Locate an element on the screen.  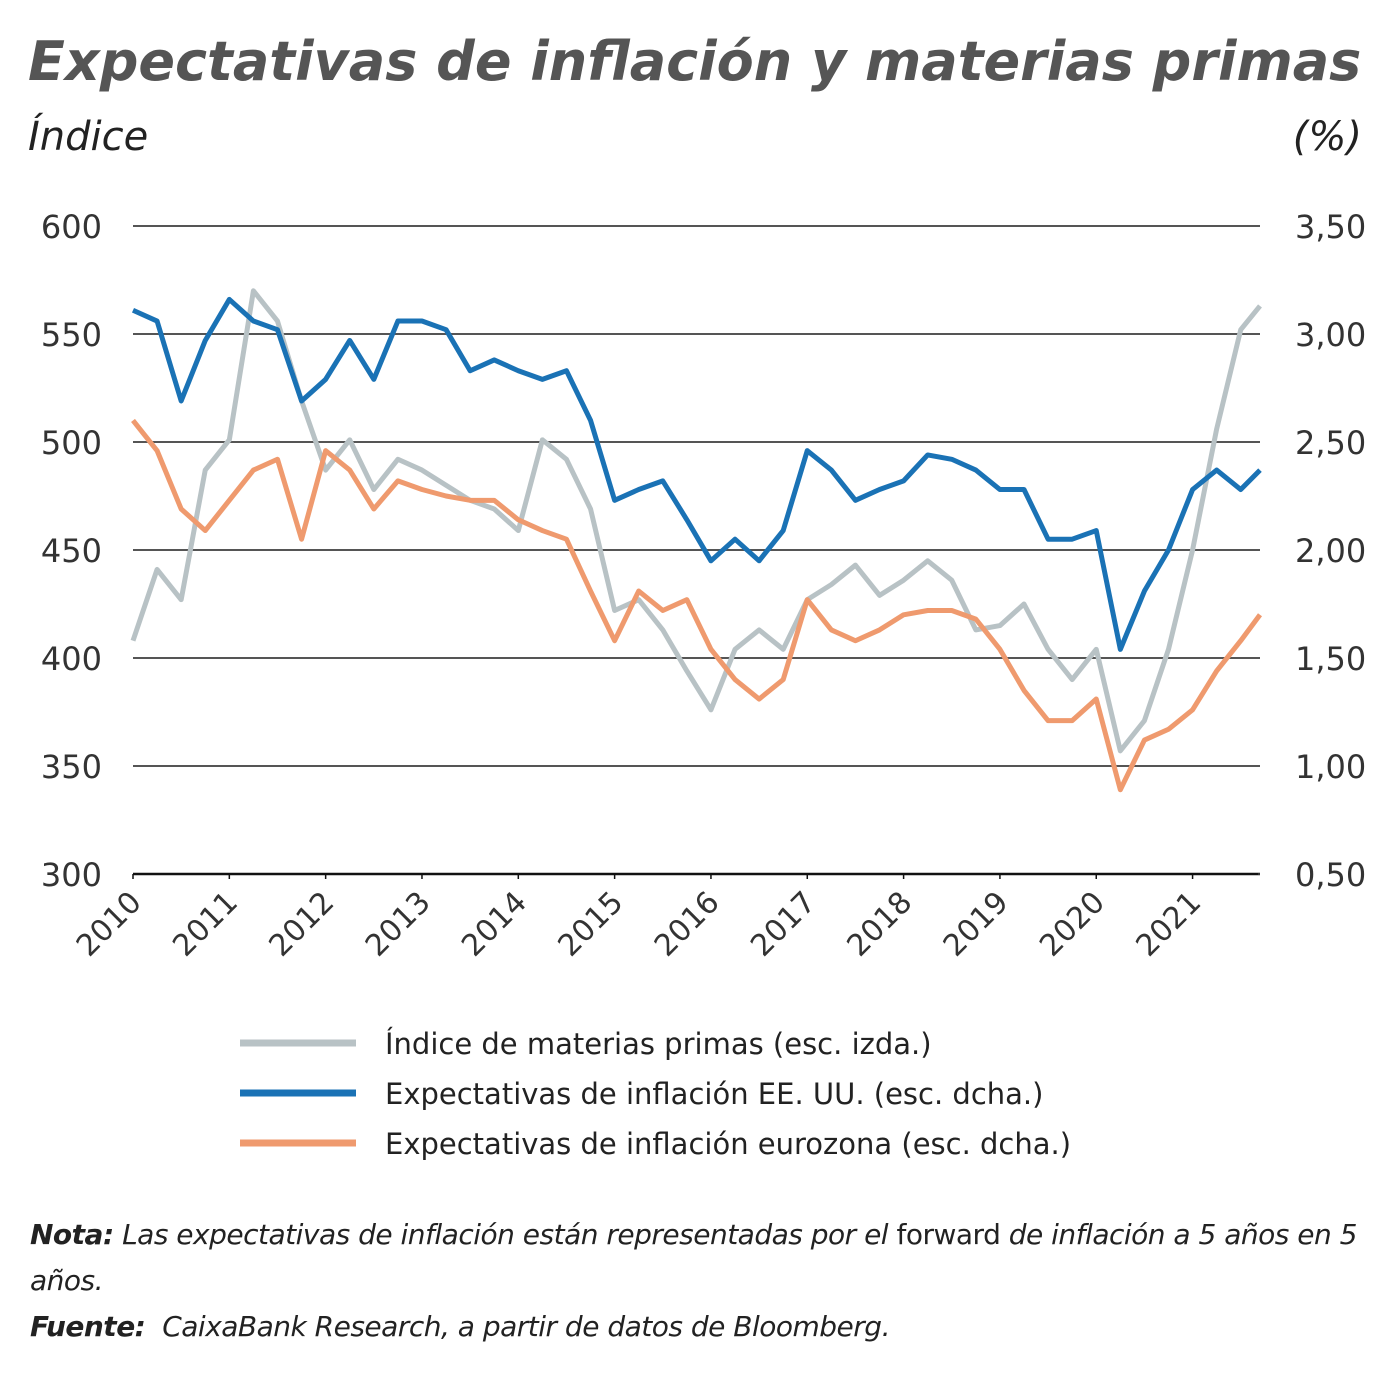
y-tick-label: 600 is located at coordinates (71, 227).